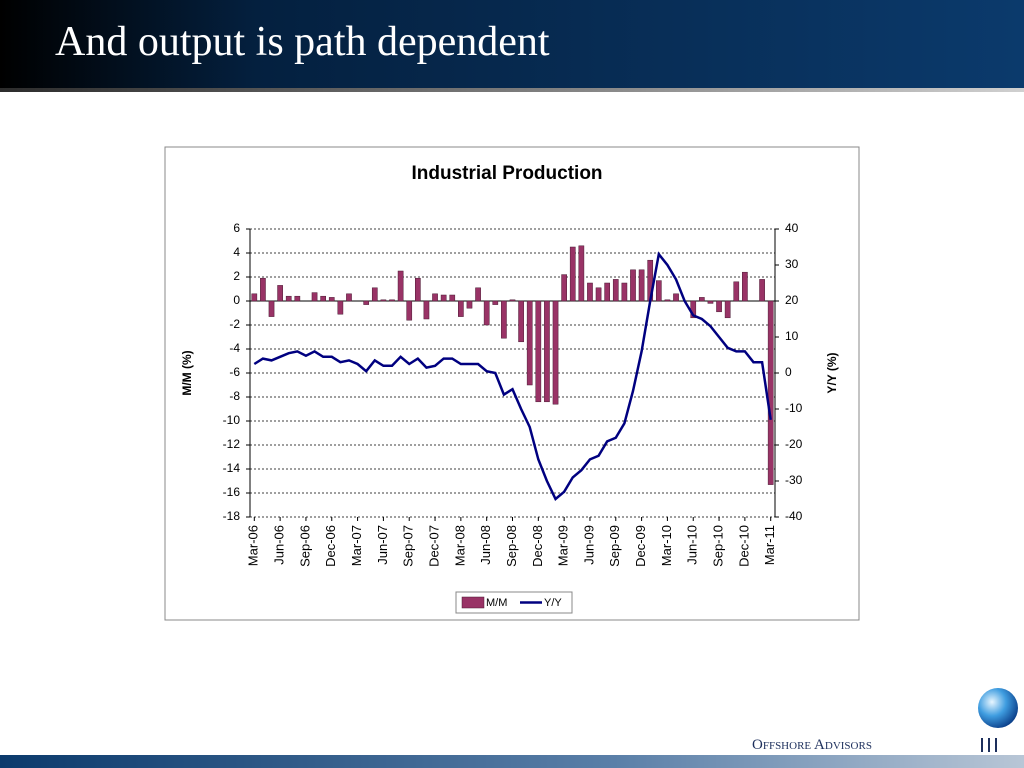 The image size is (1024, 768). What do you see at coordinates (304, 546) in the screenshot?
I see `x-tick-label: Sep-06` at bounding box center [304, 546].